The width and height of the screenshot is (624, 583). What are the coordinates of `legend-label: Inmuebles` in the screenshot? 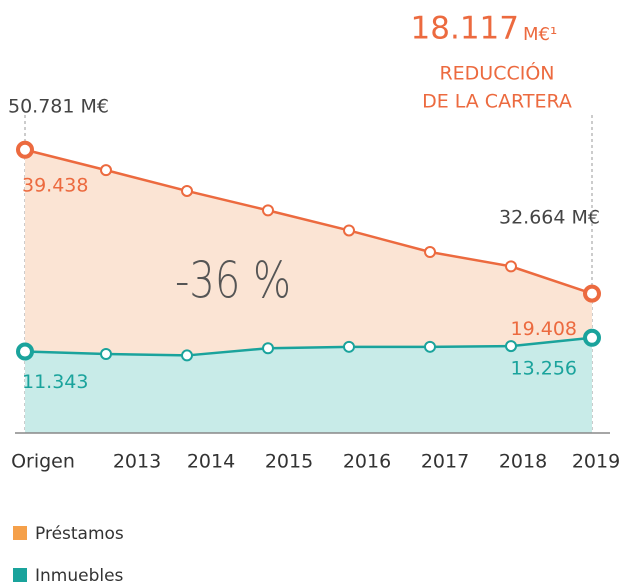 It's located at (79, 574).